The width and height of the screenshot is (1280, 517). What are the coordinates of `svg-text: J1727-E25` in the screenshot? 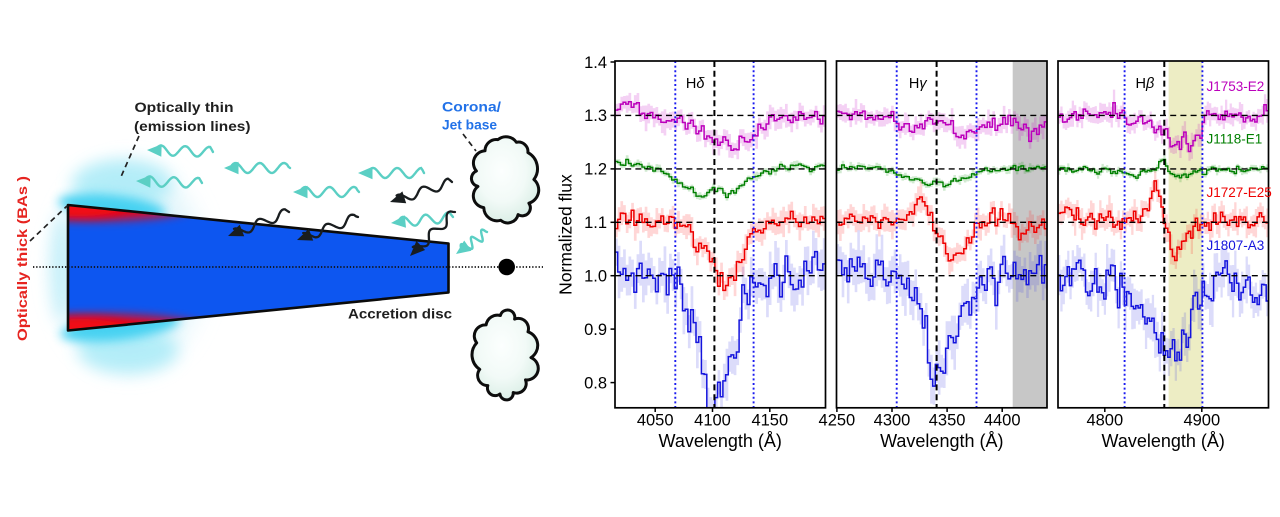 It's located at (1239, 192).